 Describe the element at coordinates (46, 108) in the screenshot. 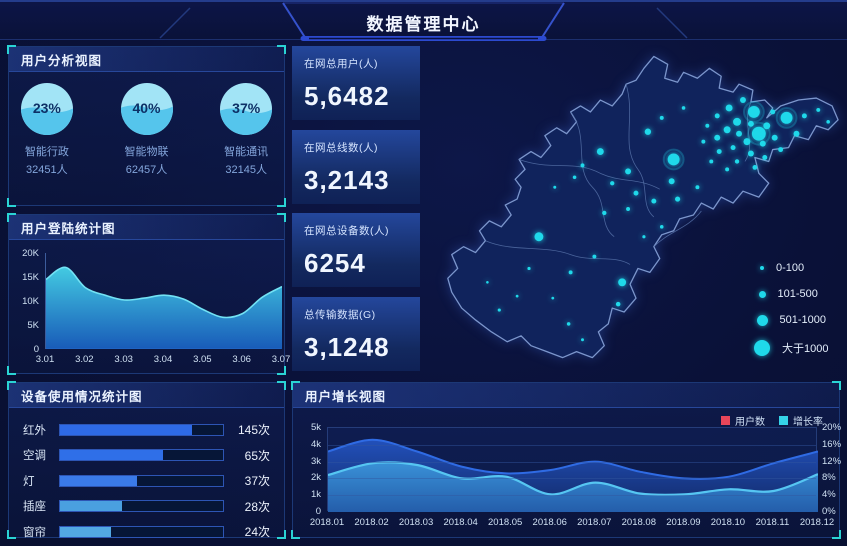

I see `gauge-percent: 23%` at that location.